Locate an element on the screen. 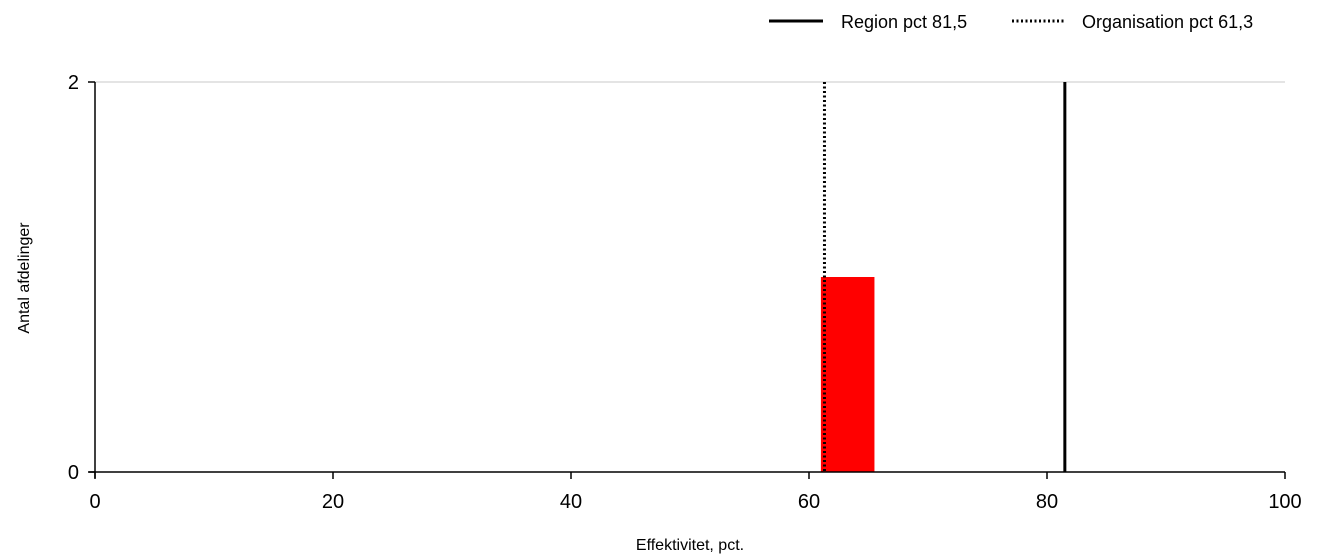  x-tick-label-0: 0 is located at coordinates (94, 502).